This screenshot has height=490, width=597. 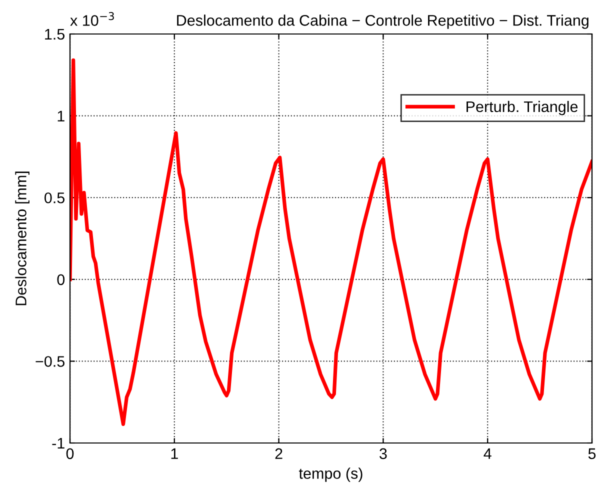 I want to click on y-tick-label: -1, so click(x=58, y=443).